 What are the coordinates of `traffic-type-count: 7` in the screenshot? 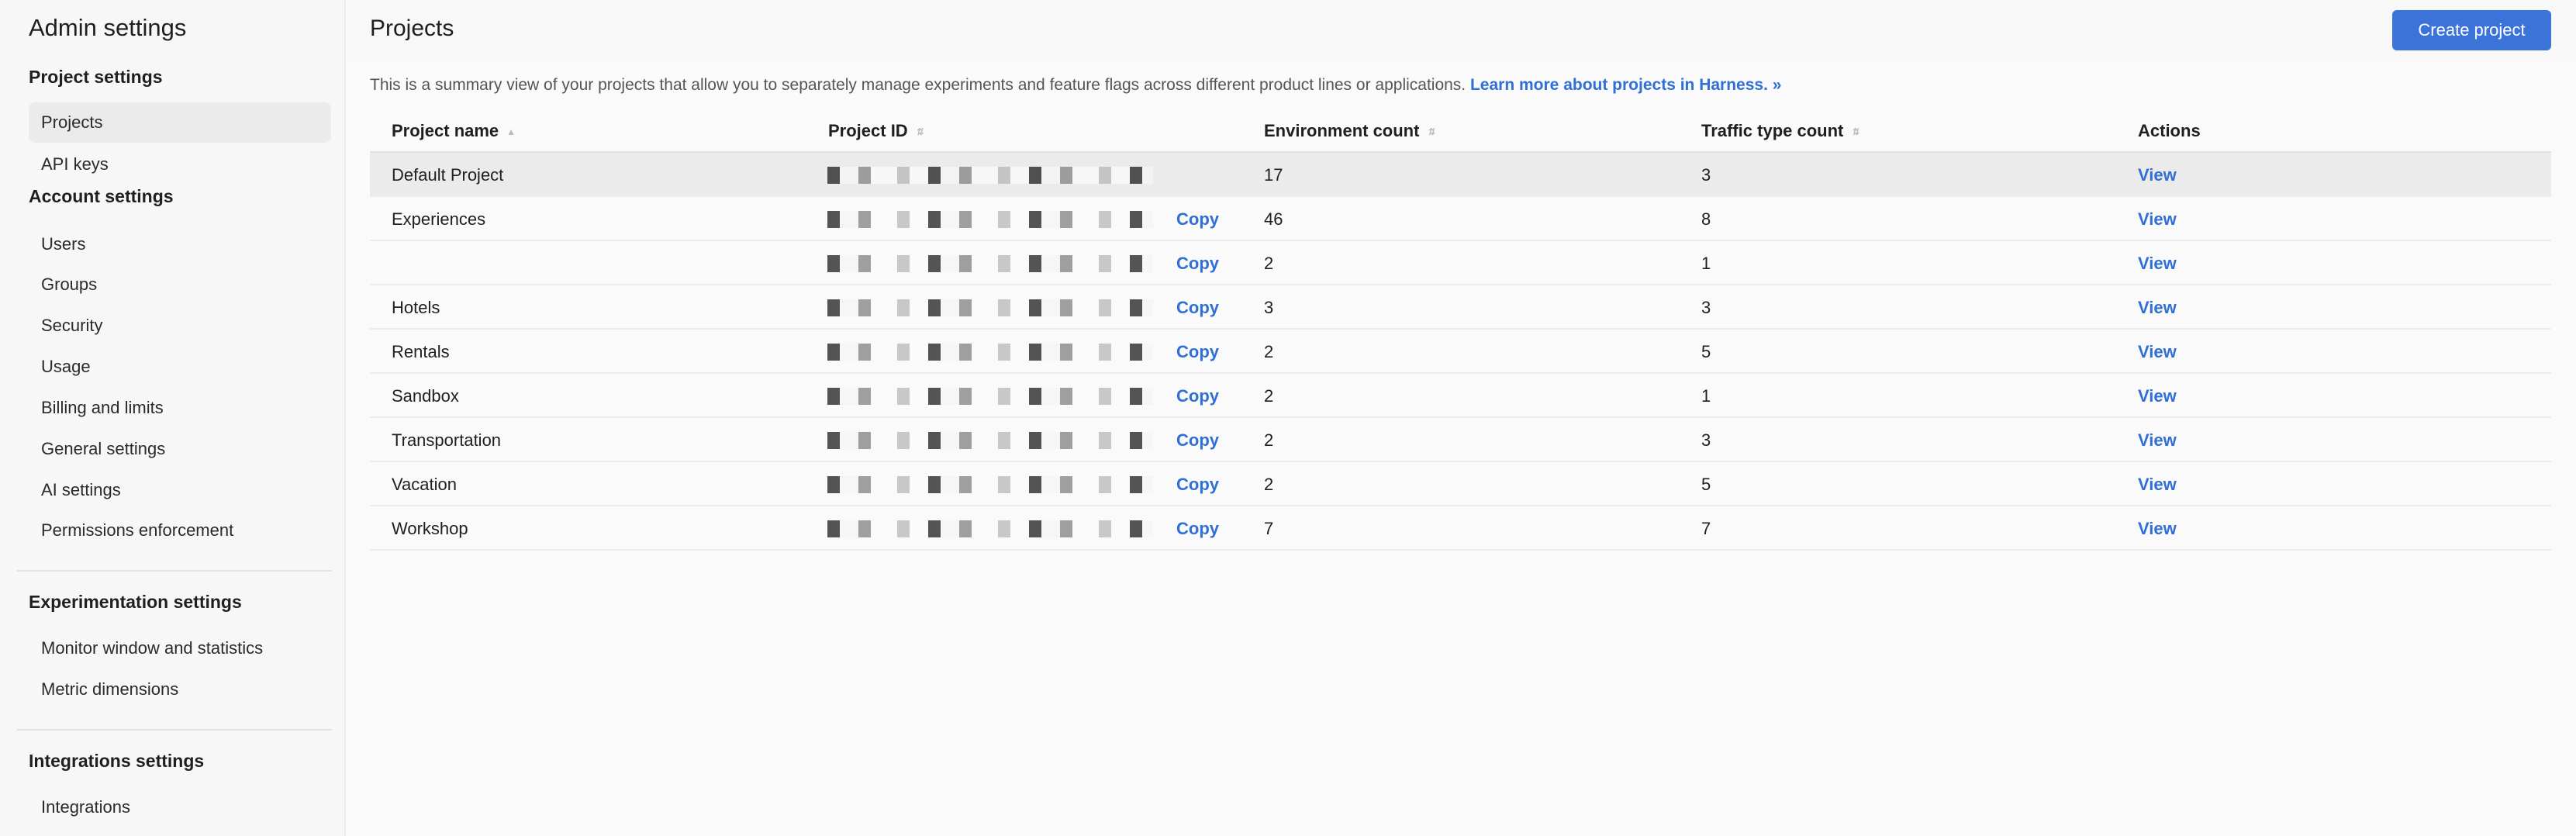 It's located at (1706, 528).